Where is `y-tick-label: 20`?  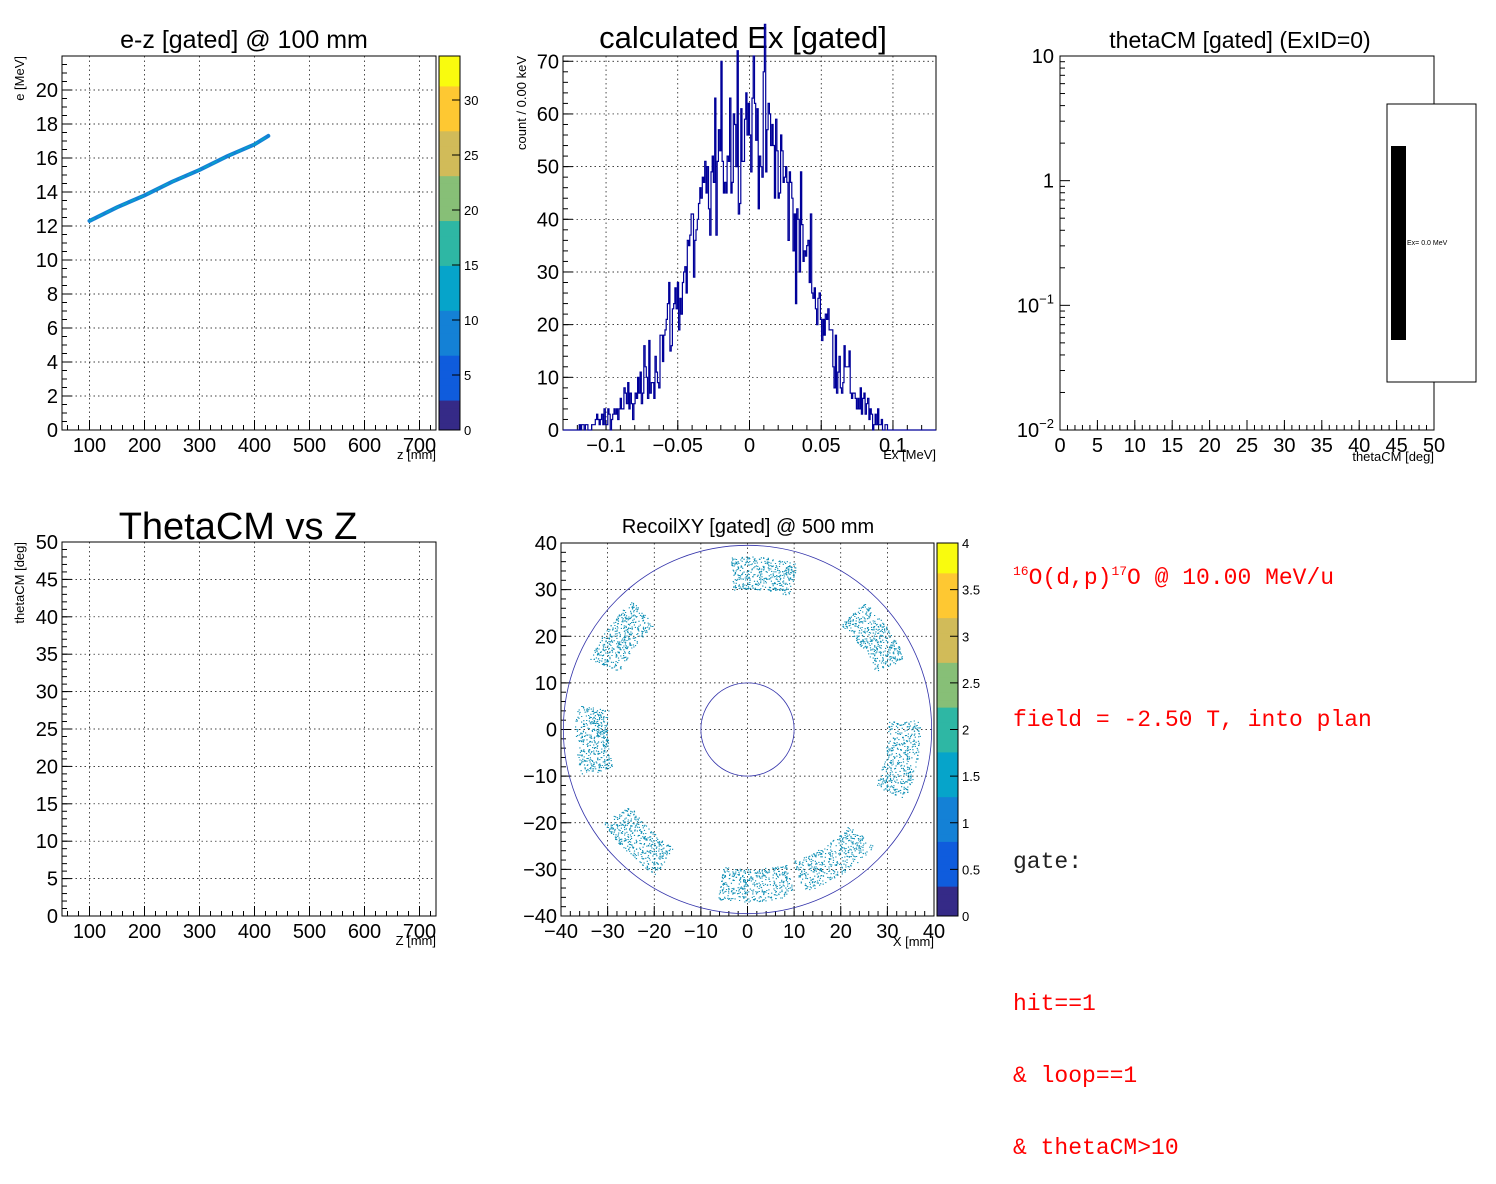 y-tick-label: 20 is located at coordinates (546, 637).